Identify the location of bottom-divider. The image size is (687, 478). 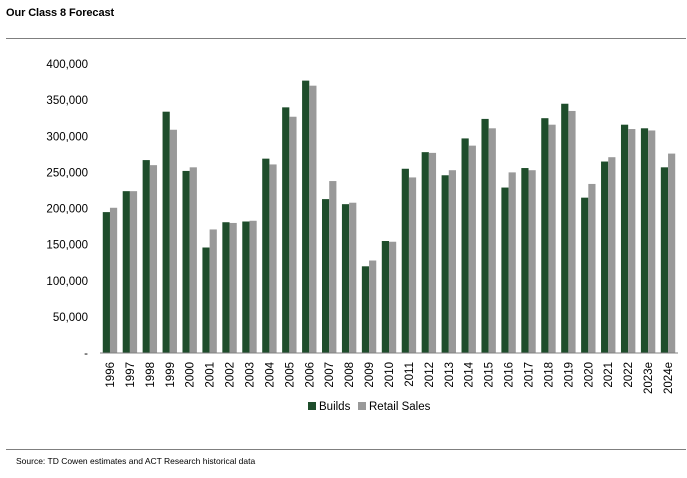
(346, 449).